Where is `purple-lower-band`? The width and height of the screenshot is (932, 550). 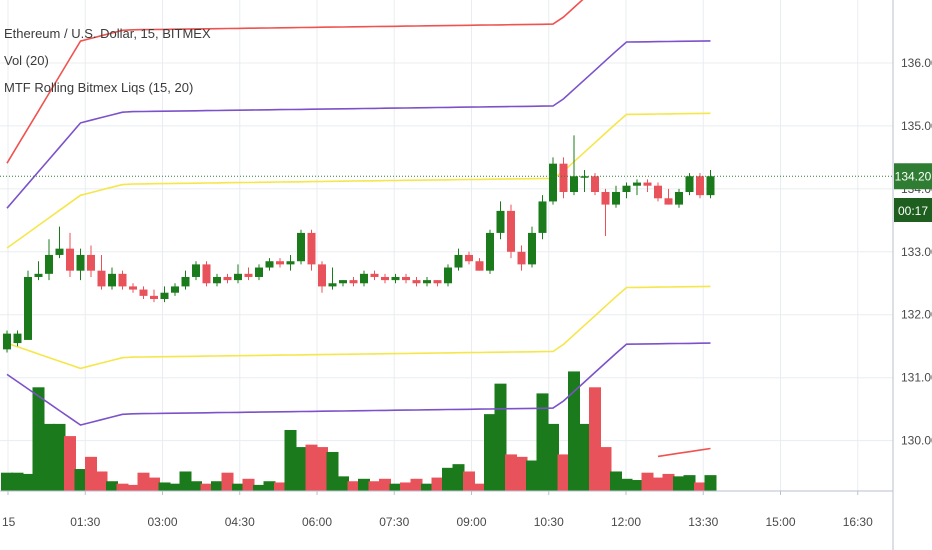 purple-lower-band is located at coordinates (358, 384).